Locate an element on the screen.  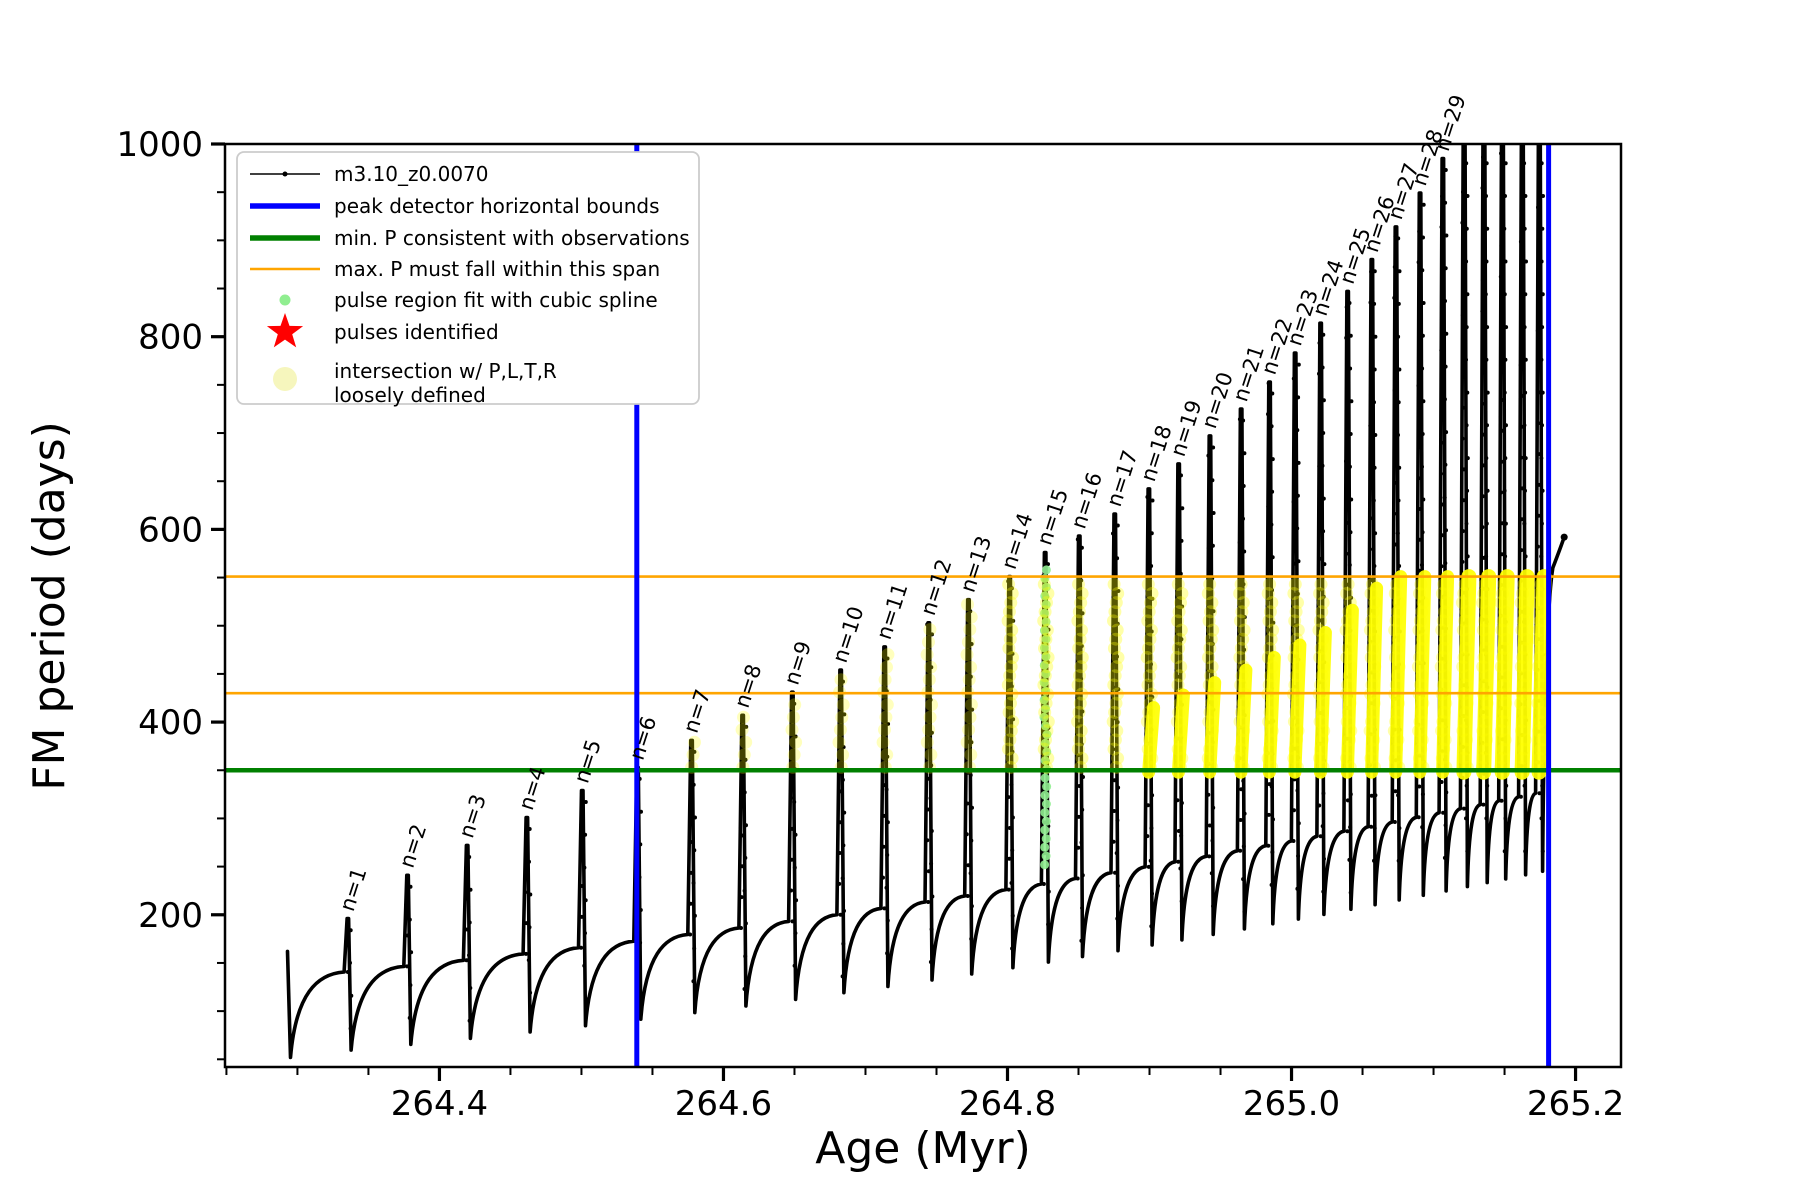
yellow-intersection-dots is located at coordinates (1118, 674).